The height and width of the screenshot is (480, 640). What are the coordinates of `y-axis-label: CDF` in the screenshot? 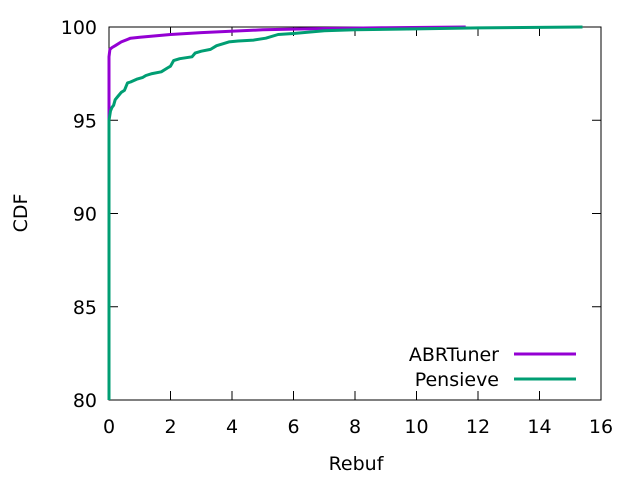 It's located at (21, 213).